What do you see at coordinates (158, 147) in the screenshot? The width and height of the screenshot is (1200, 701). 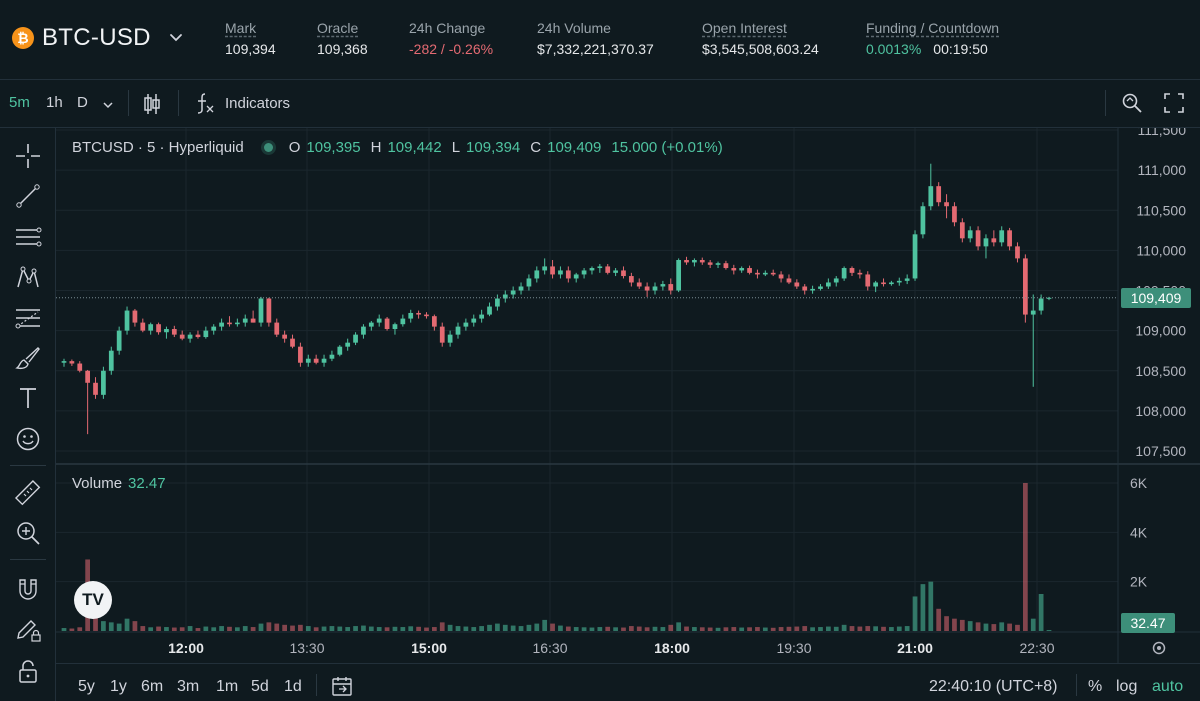 I see `symbol-label: BTCUSD · 5 · Hyperliquid` at bounding box center [158, 147].